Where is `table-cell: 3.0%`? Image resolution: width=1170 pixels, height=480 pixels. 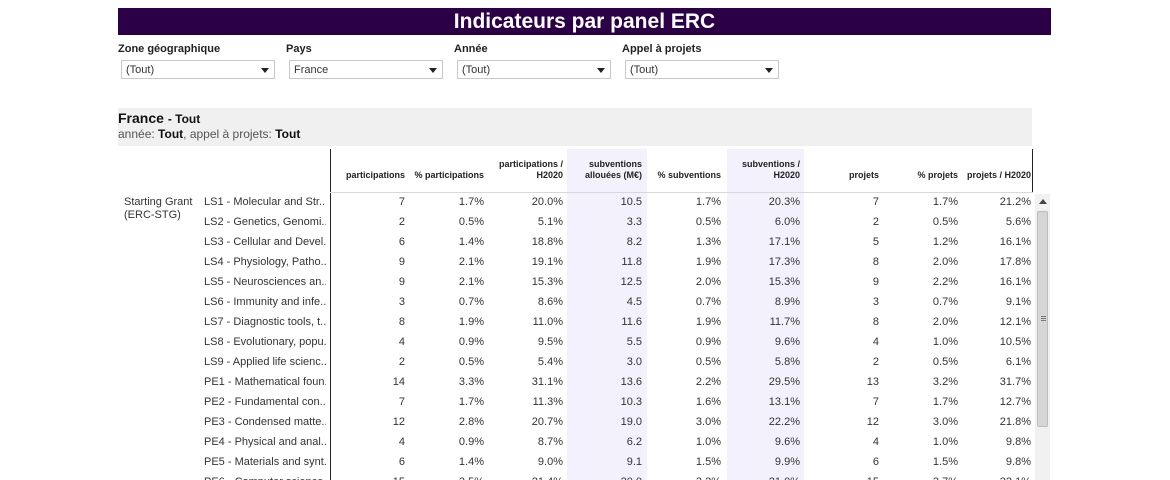 table-cell: 3.0% is located at coordinates (708, 422).